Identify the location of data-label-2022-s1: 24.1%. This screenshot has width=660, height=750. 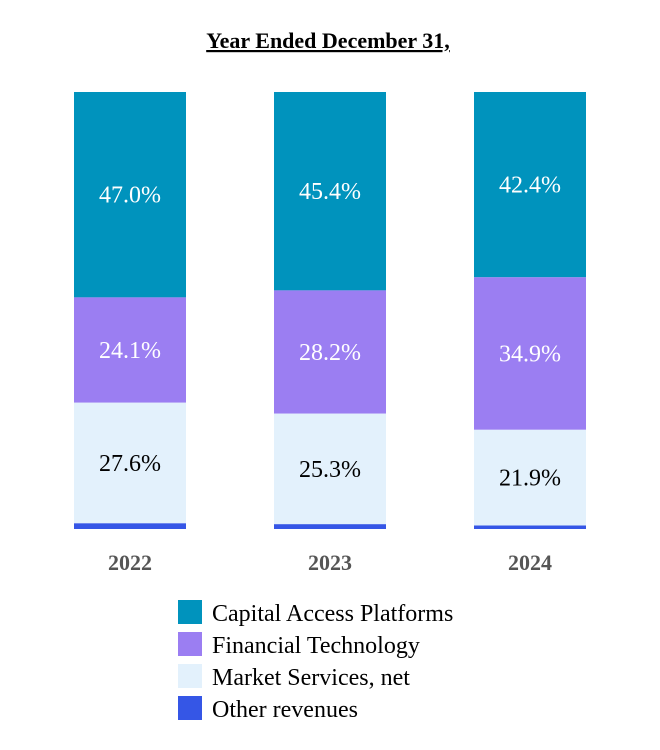
(130, 351).